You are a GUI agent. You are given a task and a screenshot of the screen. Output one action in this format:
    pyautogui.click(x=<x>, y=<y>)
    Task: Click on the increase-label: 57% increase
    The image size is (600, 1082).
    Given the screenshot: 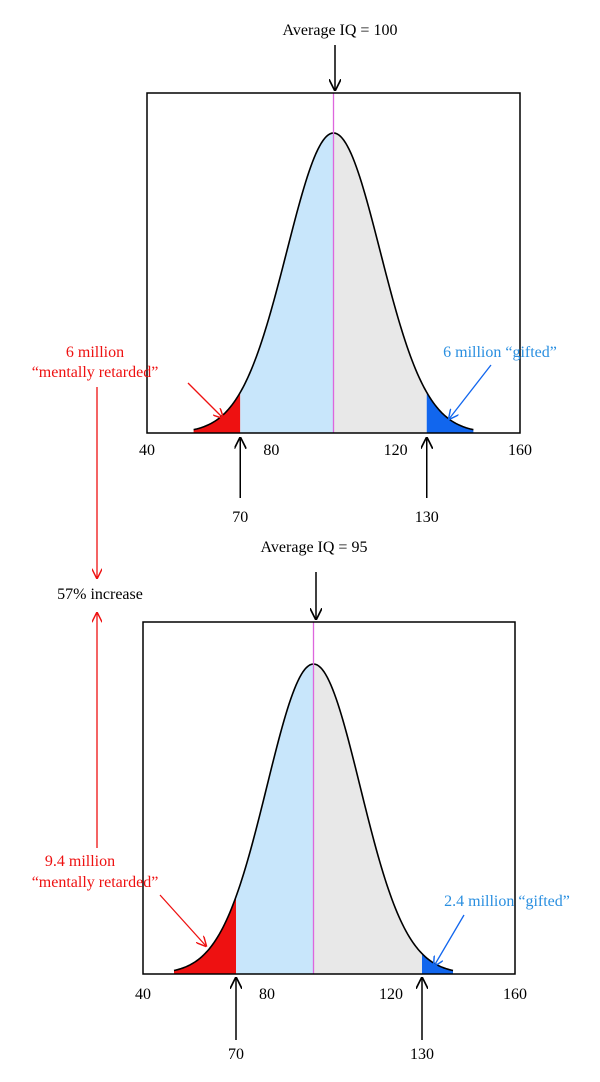 What is the action you would take?
    pyautogui.click(x=100, y=594)
    